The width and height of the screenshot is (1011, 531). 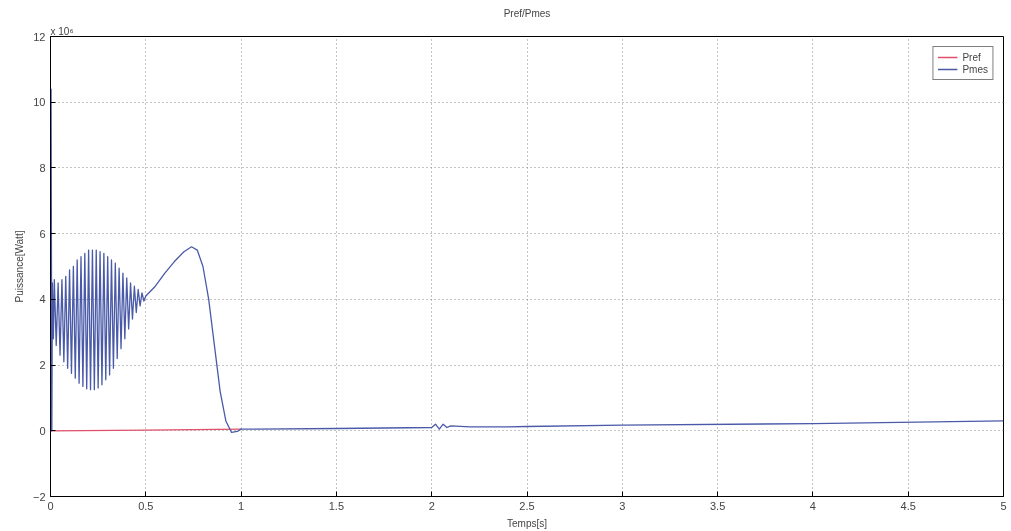 I want to click on legend-label: Pmes, so click(x=975, y=69).